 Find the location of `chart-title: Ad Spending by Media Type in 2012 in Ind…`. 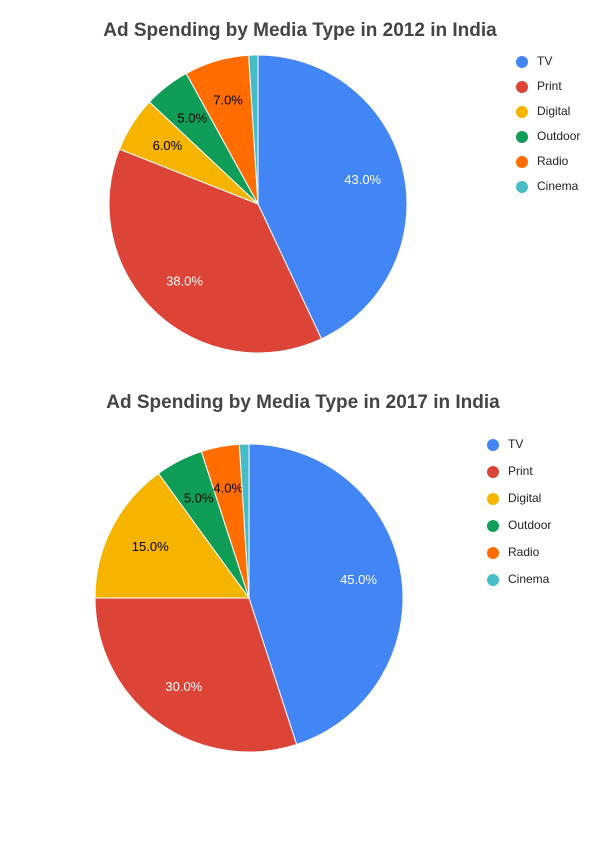

chart-title: Ad Spending by Media Type in 2012 in Ind… is located at coordinates (300, 30).